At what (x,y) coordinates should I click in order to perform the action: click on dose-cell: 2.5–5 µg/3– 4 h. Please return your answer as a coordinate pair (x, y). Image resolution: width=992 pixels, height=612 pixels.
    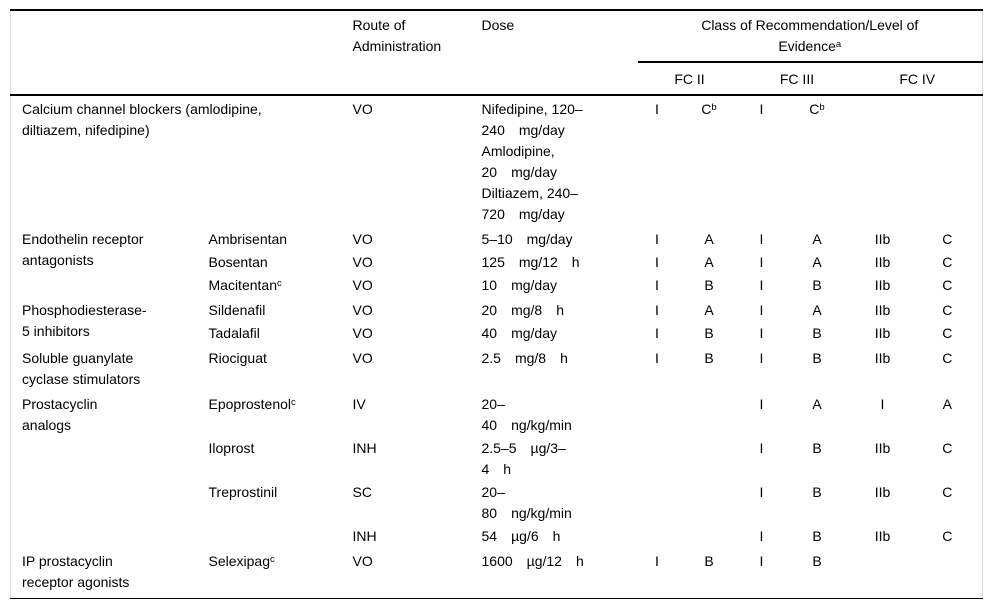
    Looking at the image, I should click on (523, 458).